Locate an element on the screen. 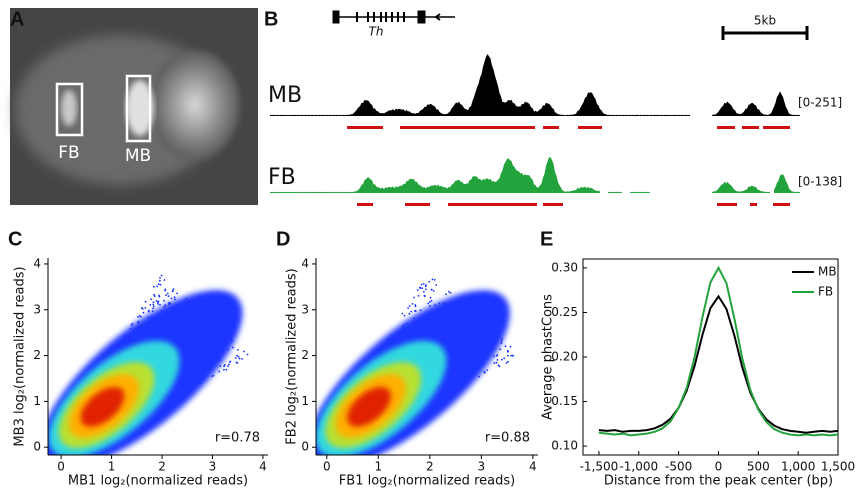  x-tick-label: 0 is located at coordinates (719, 467).